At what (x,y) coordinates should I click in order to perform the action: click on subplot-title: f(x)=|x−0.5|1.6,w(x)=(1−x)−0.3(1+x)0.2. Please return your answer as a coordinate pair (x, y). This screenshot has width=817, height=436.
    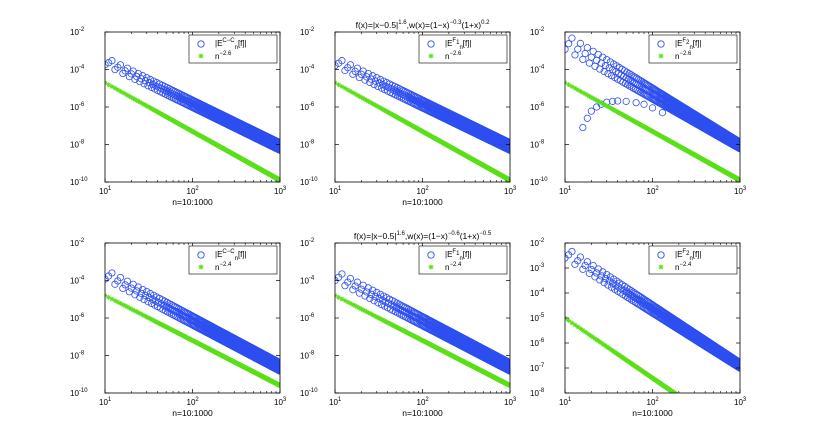
    Looking at the image, I should click on (423, 25).